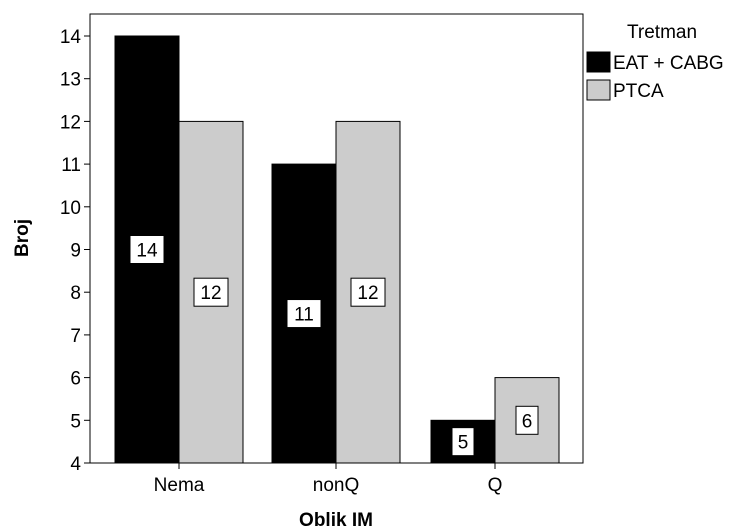 The image size is (756, 531). What do you see at coordinates (70, 122) in the screenshot?
I see `y-tick-label: 12` at bounding box center [70, 122].